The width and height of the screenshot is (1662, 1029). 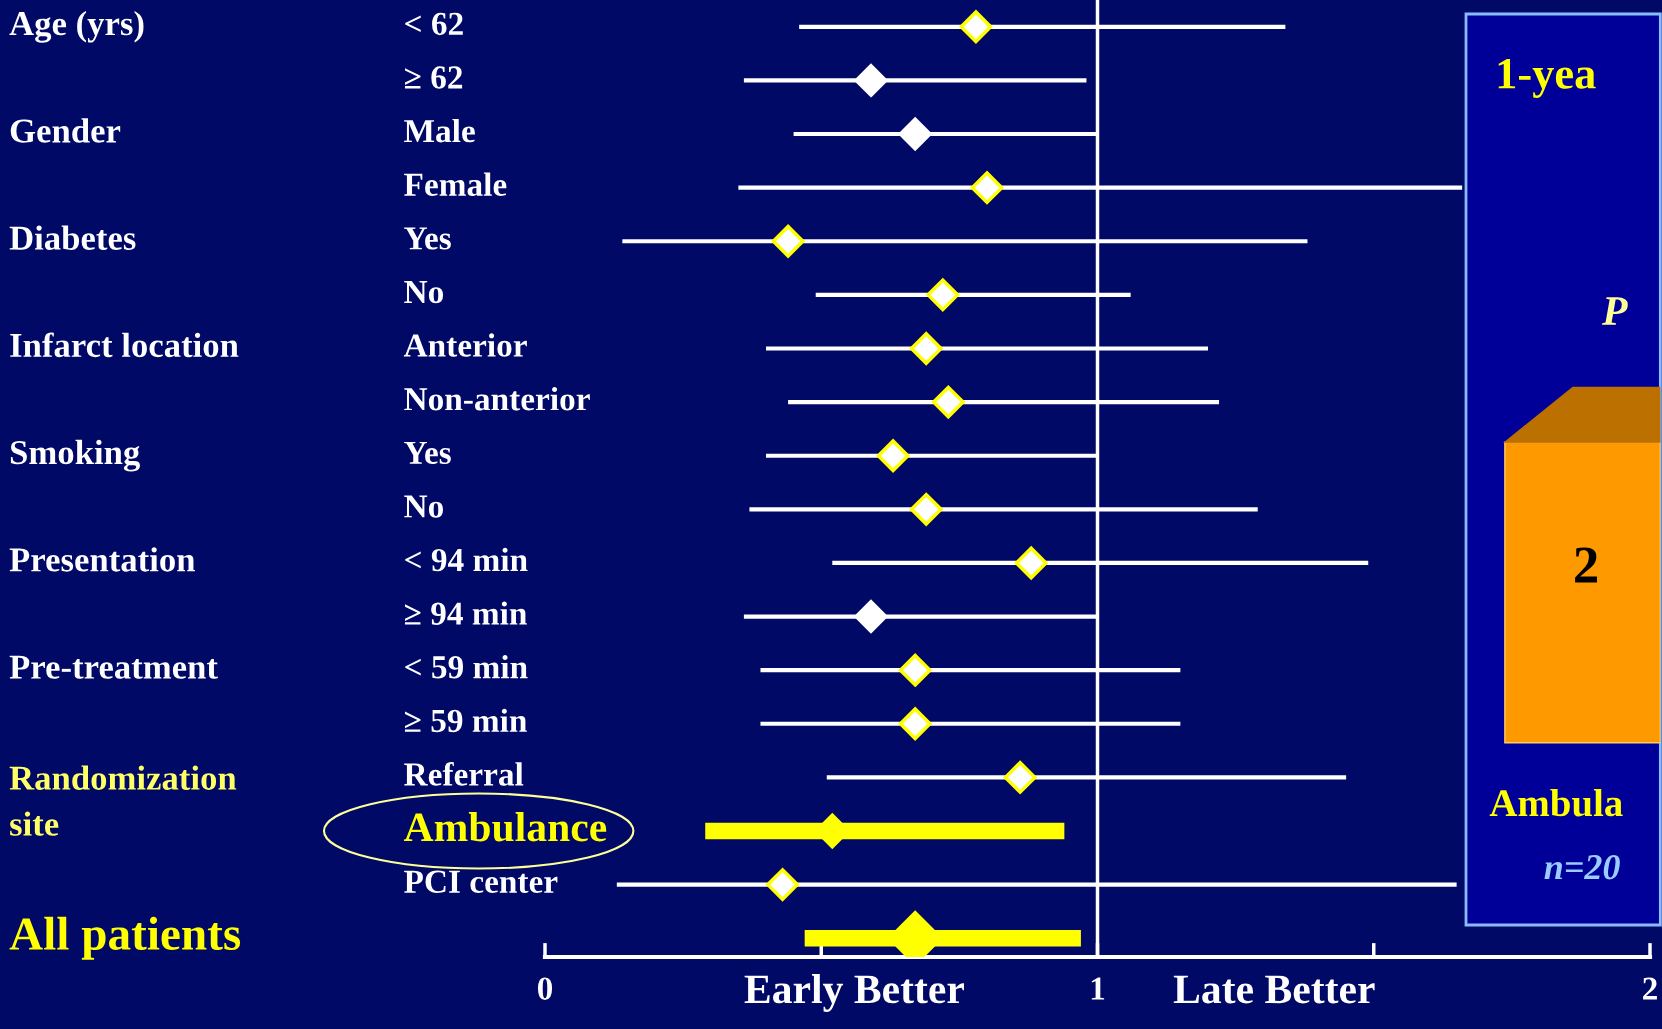 I want to click on text: Early Better, so click(x=854, y=993).